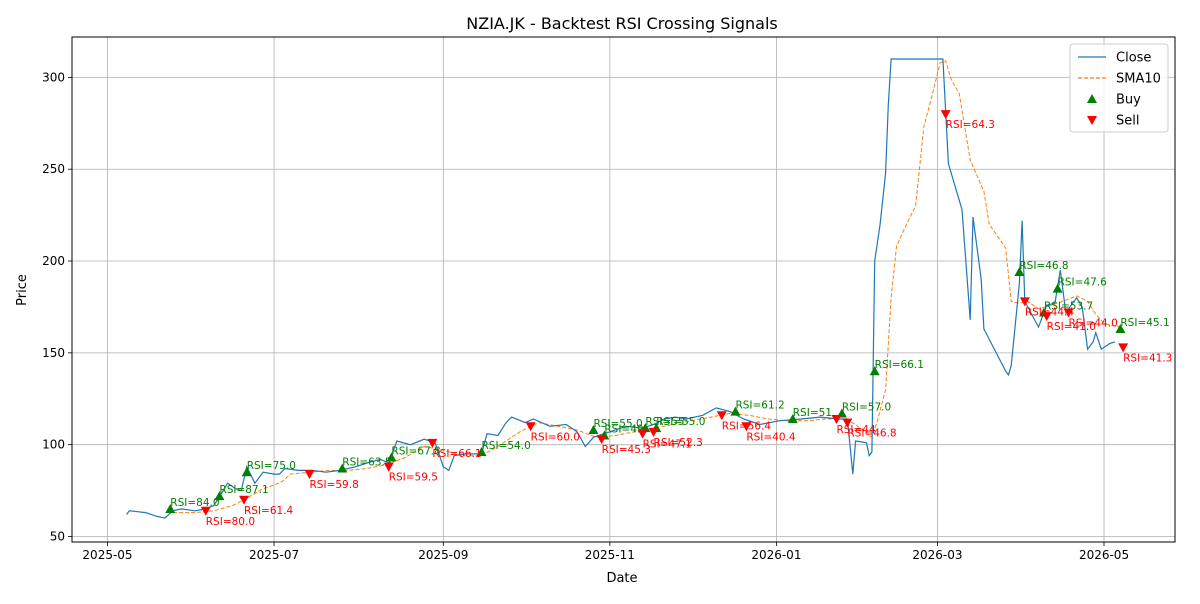  What do you see at coordinates (456, 454) in the screenshot?
I see `sell-signal-label: RSI=66.1` at bounding box center [456, 454].